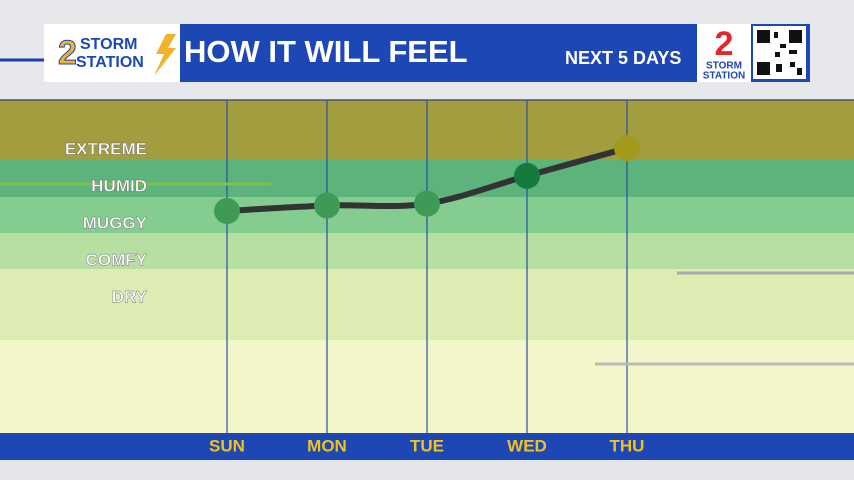 This screenshot has width=854, height=480. I want to click on subtitle: NEXT 5 DAYS, so click(623, 58).